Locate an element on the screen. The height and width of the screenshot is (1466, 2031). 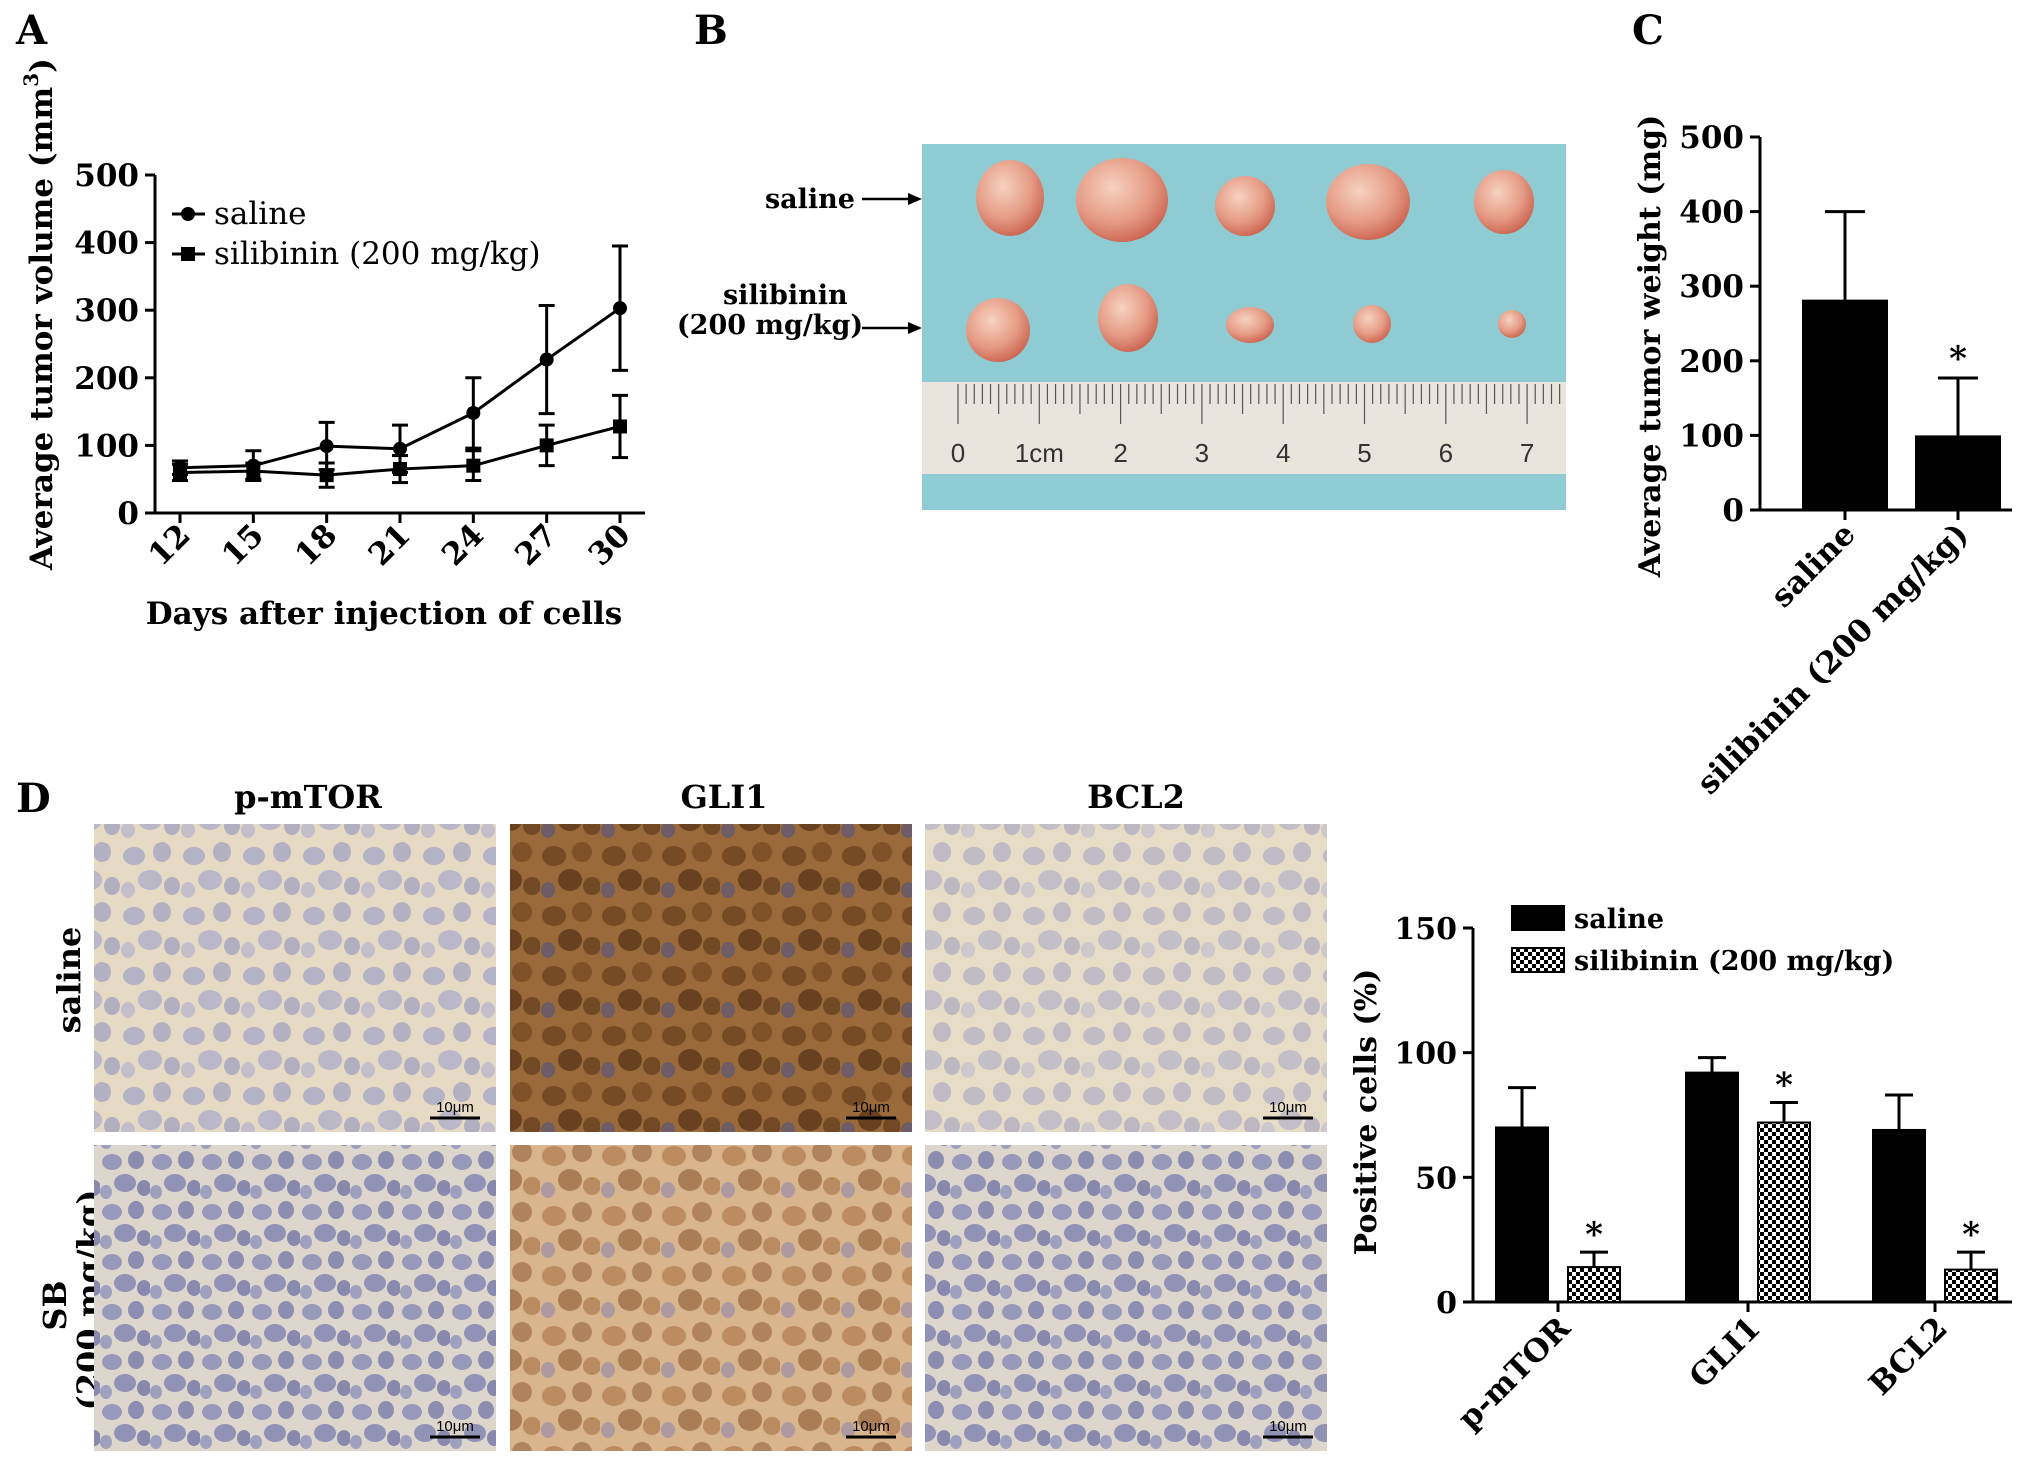
panel-letter-b: B is located at coordinates (711, 30).